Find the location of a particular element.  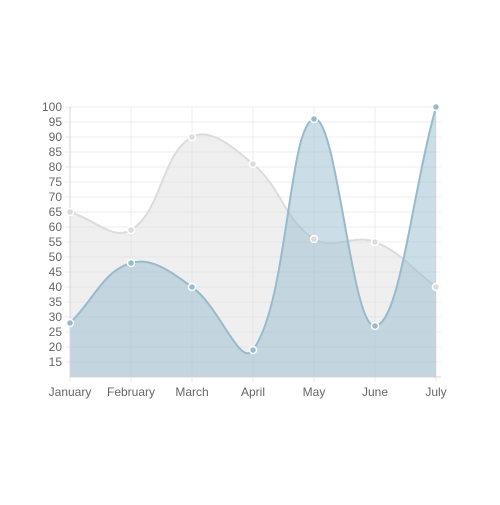

x-tick-label: June is located at coordinates (375, 392).